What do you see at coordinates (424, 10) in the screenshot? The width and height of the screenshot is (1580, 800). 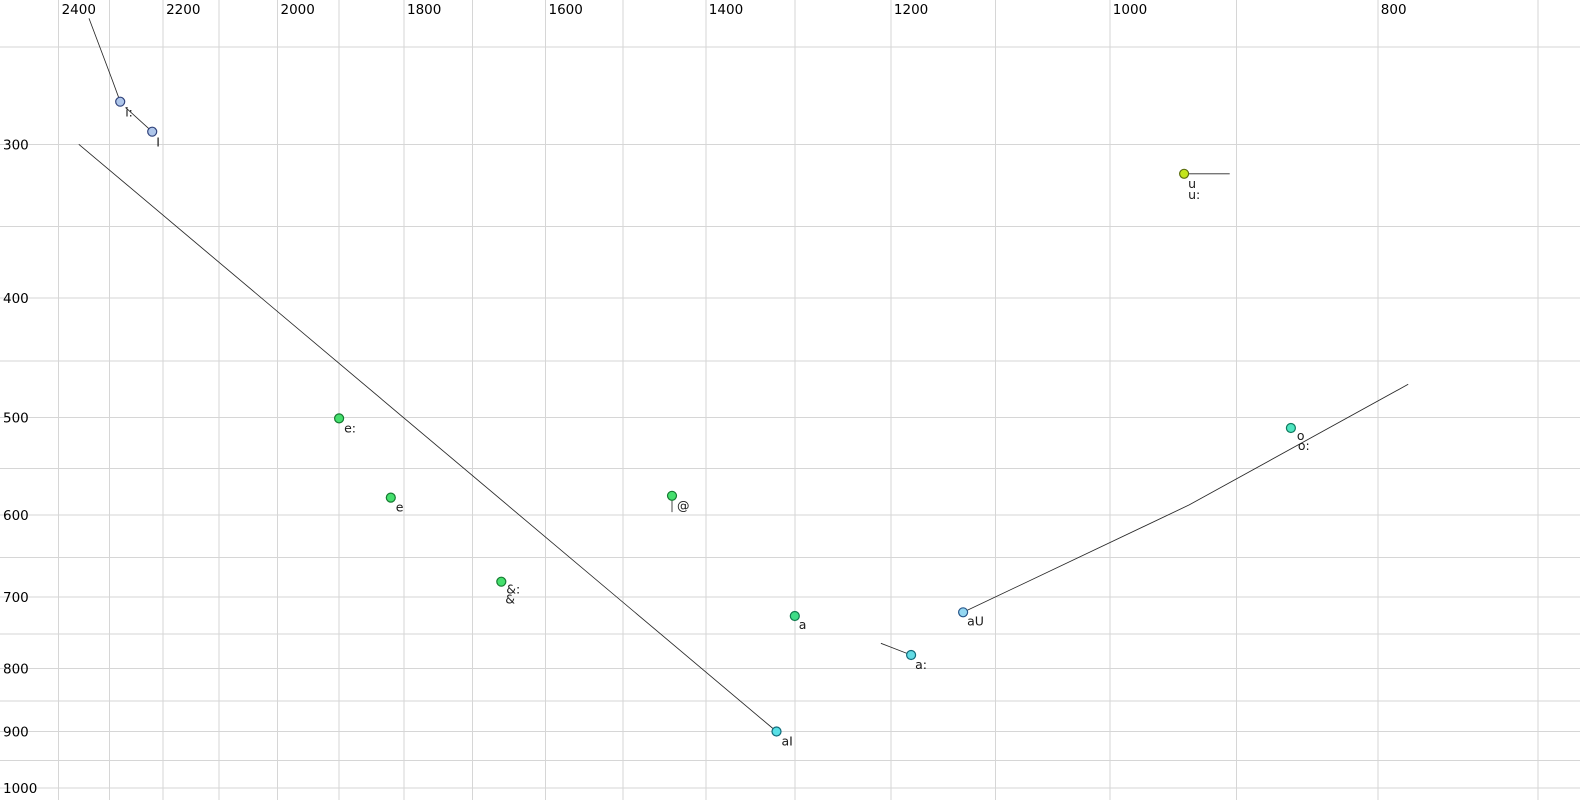 I see `x-tick-label-1800: 1800` at bounding box center [424, 10].